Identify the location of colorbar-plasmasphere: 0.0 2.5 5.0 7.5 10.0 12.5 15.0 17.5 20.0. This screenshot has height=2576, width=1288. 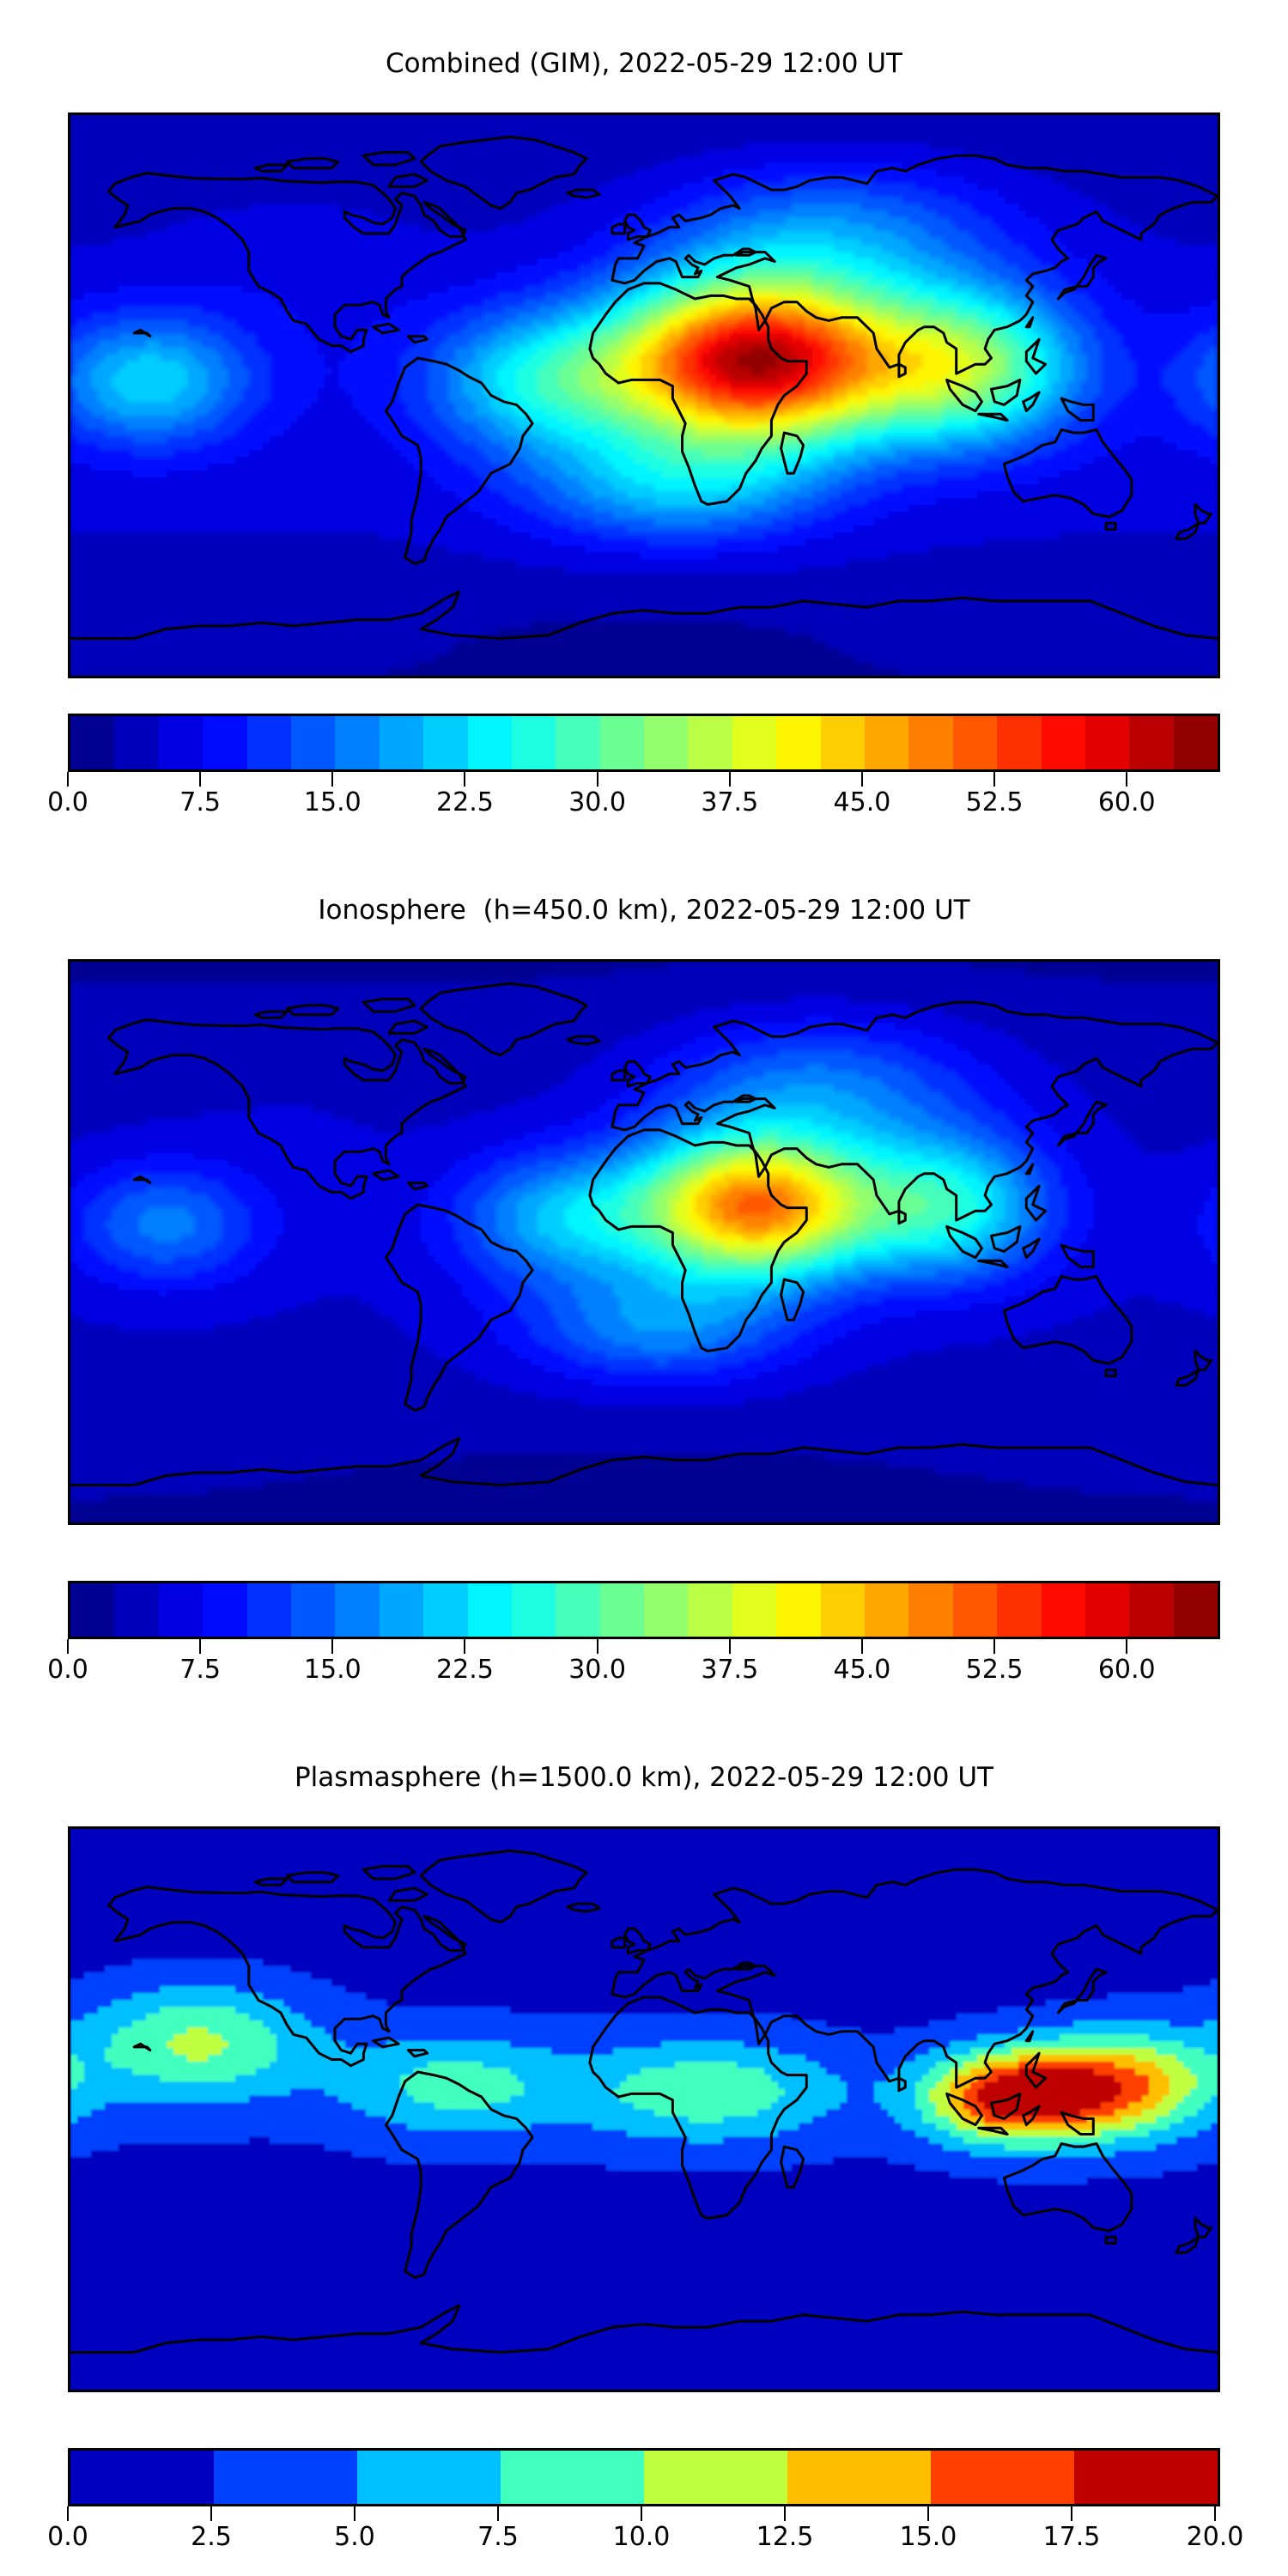
(645, 2502).